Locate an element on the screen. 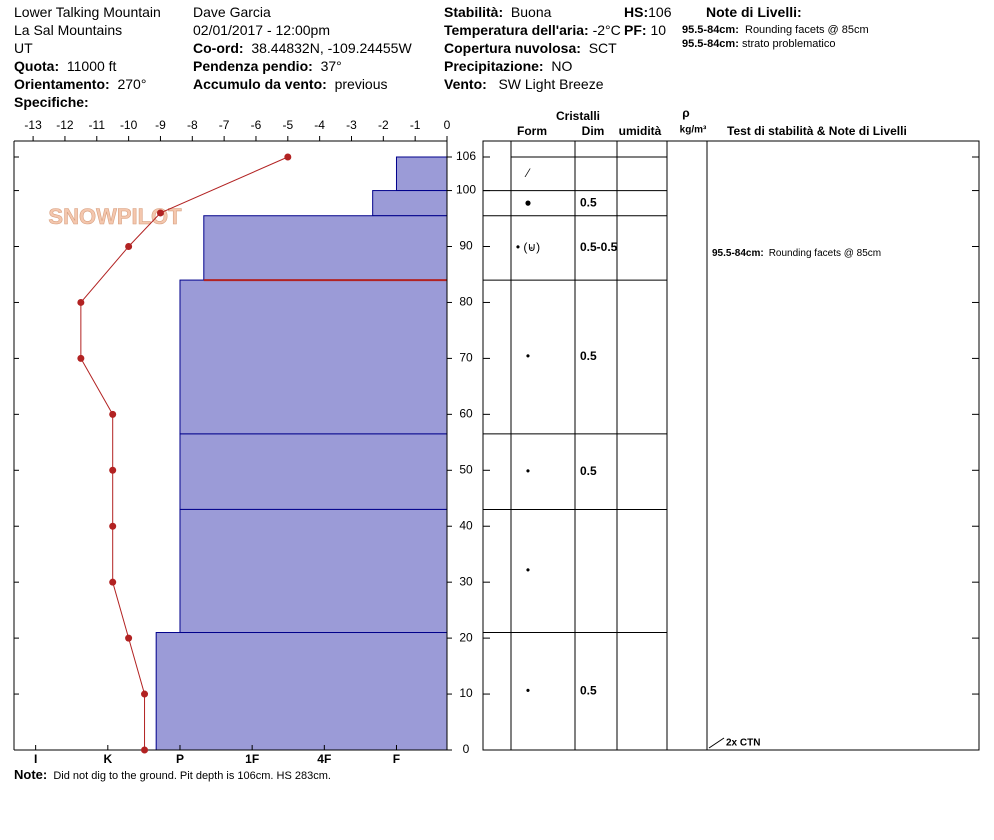 The image size is (994, 840). hardness-tick-label: P is located at coordinates (180, 759).